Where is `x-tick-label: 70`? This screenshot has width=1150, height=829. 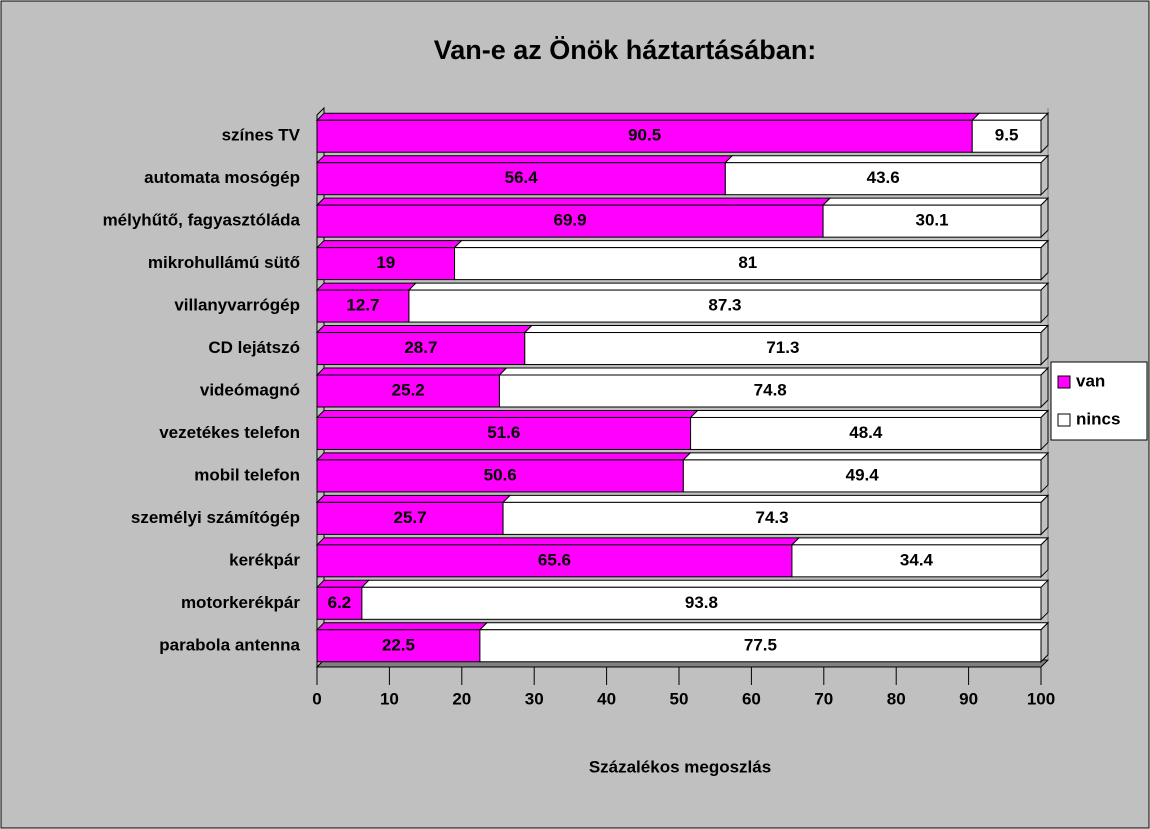
x-tick-label: 70 is located at coordinates (823, 698).